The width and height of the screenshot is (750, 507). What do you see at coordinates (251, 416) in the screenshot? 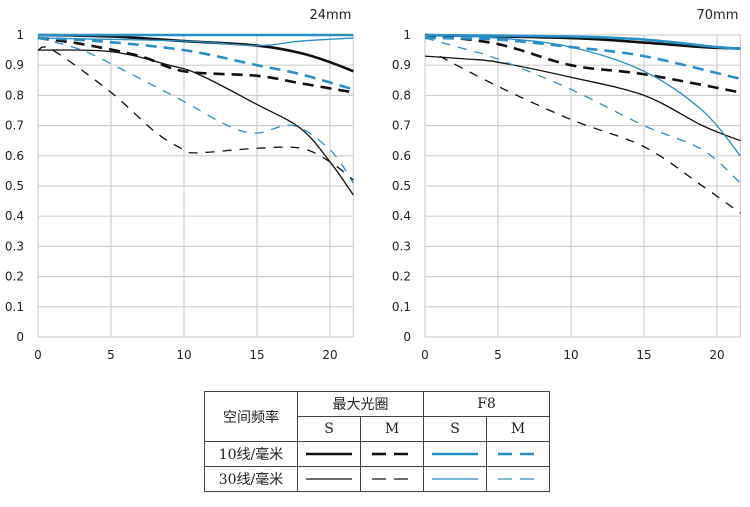
I see `legend-header-frequency: 空间频率` at bounding box center [251, 416].